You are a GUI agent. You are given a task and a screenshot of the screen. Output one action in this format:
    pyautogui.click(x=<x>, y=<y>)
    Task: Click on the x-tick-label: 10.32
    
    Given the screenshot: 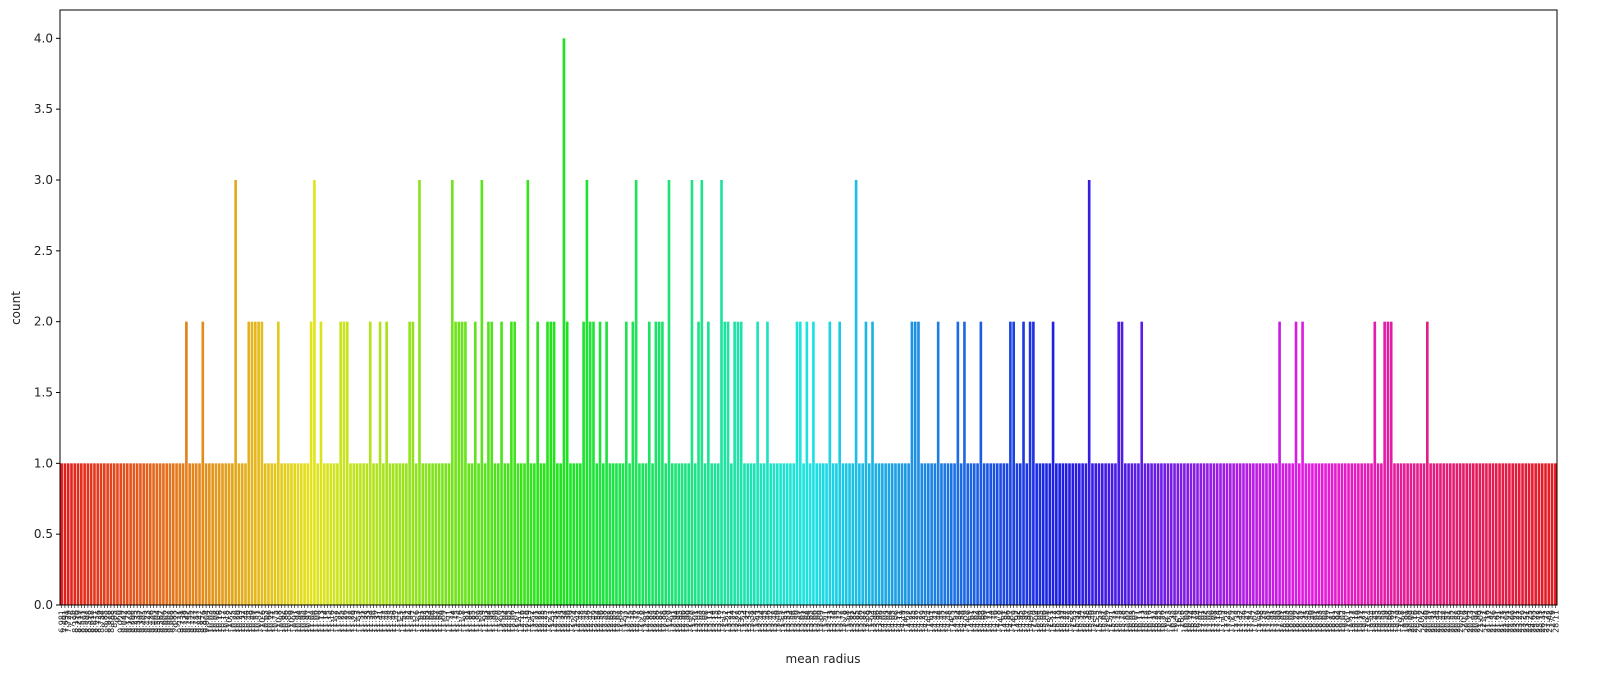 What is the action you would take?
    pyautogui.click(x=242, y=621)
    